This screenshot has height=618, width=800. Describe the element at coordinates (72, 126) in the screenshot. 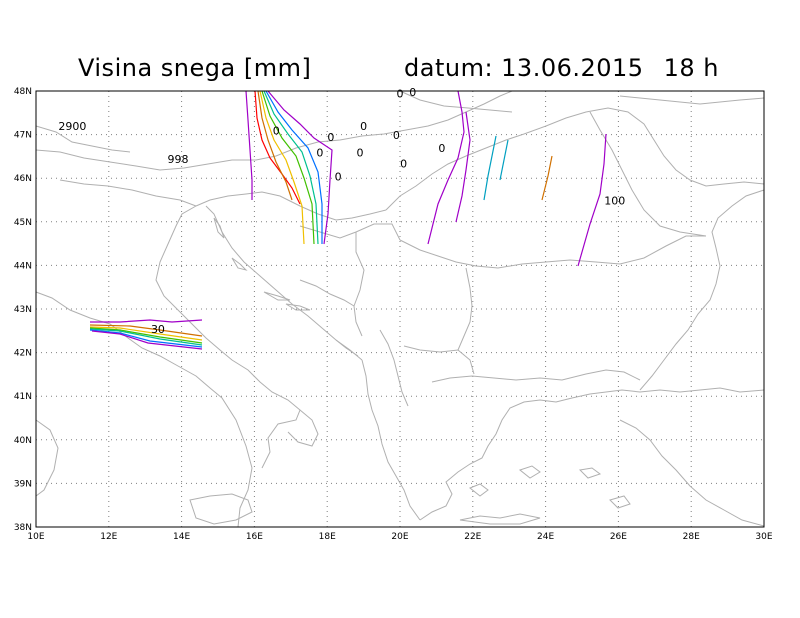

I see `contour-value-label: 2900` at that location.